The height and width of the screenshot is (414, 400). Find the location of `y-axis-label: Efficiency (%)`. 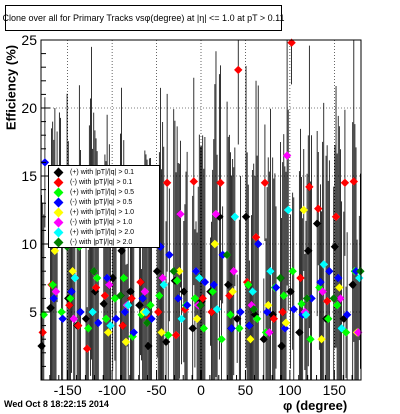

y-axis-label: Efficiency (%) is located at coordinates (11, 87).